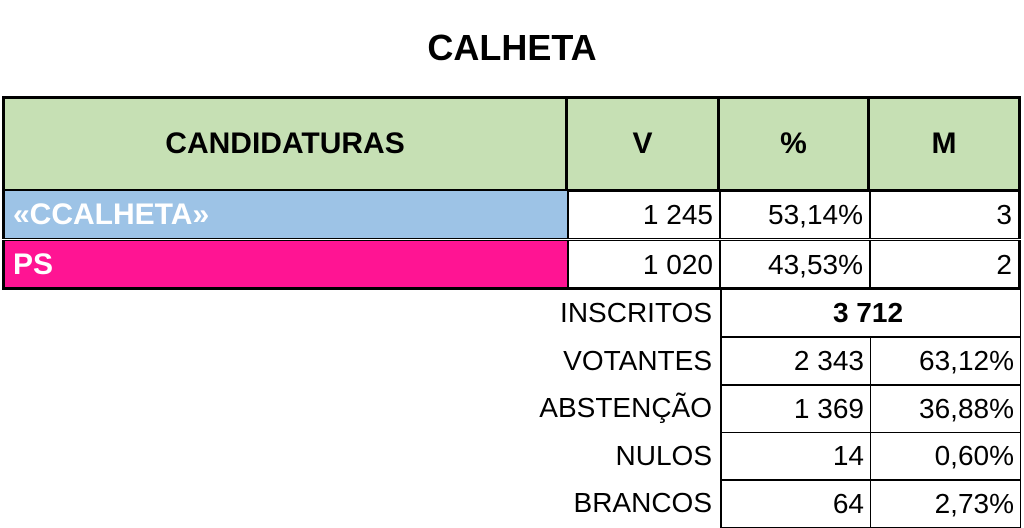 The width and height of the screenshot is (1024, 528). I want to click on table-border, so click(511, 288).